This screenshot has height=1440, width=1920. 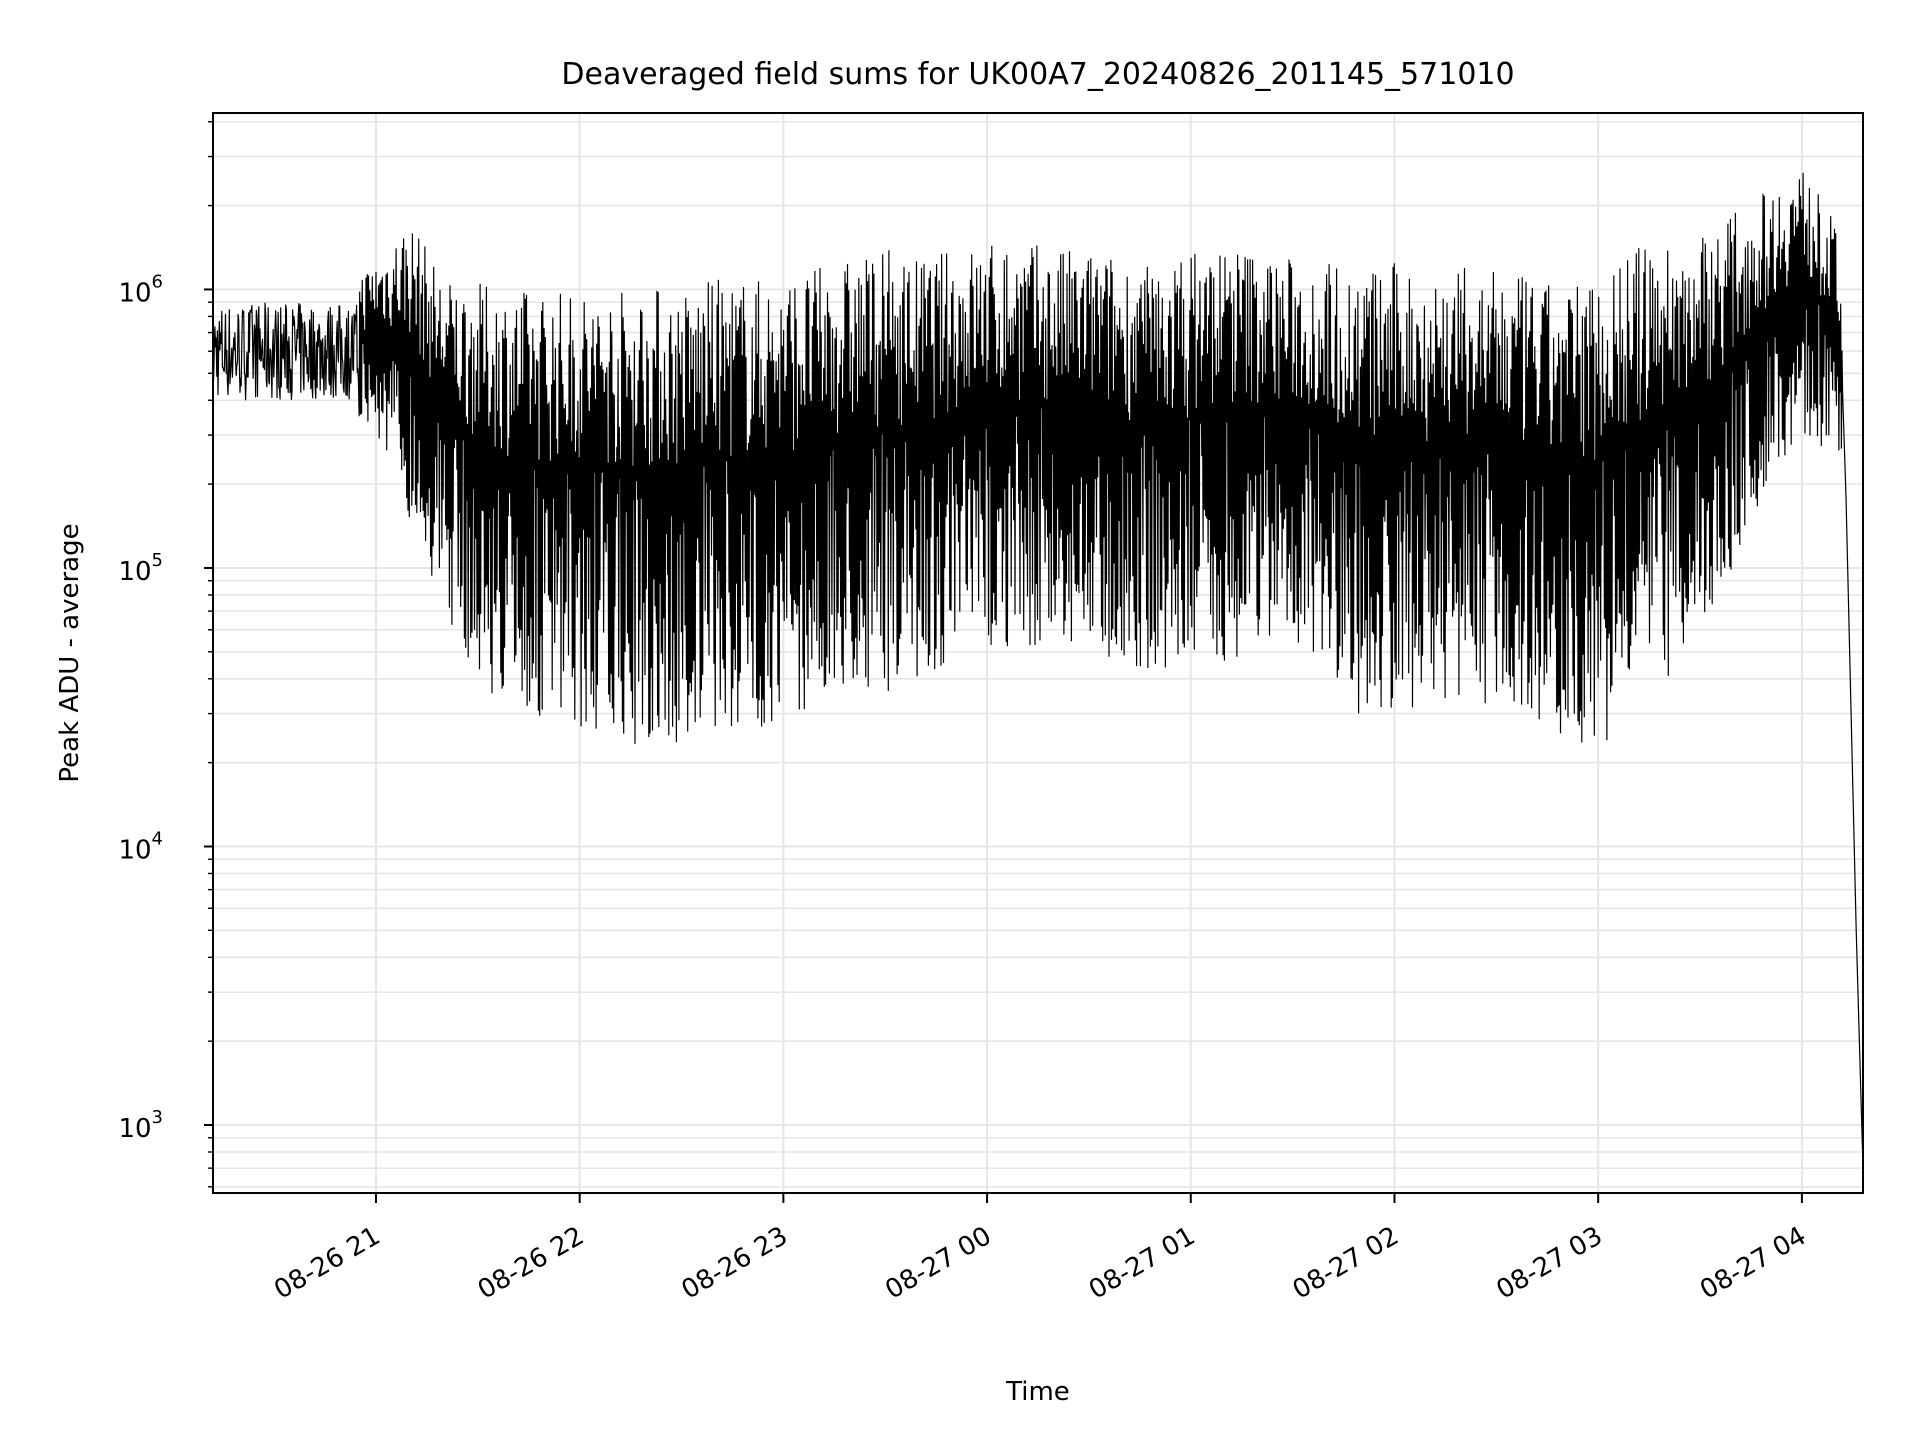 I want to click on y-tick-label: 10³, so click(x=140, y=1125).